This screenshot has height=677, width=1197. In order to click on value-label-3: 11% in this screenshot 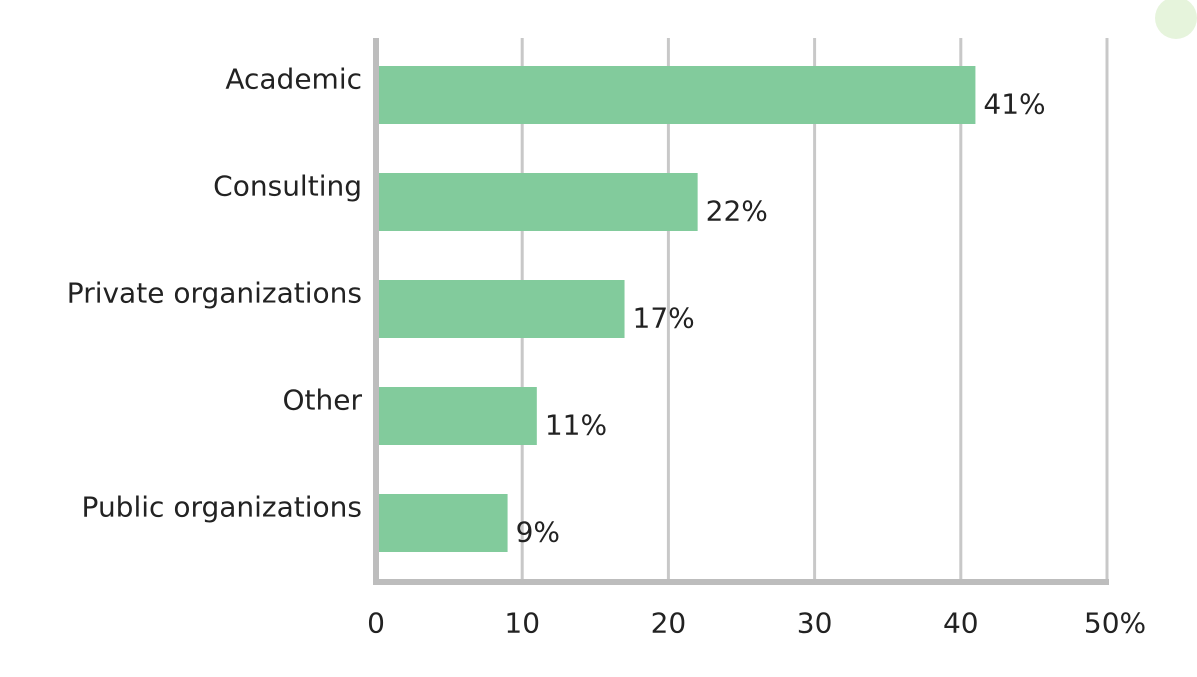, I will do `click(576, 425)`.